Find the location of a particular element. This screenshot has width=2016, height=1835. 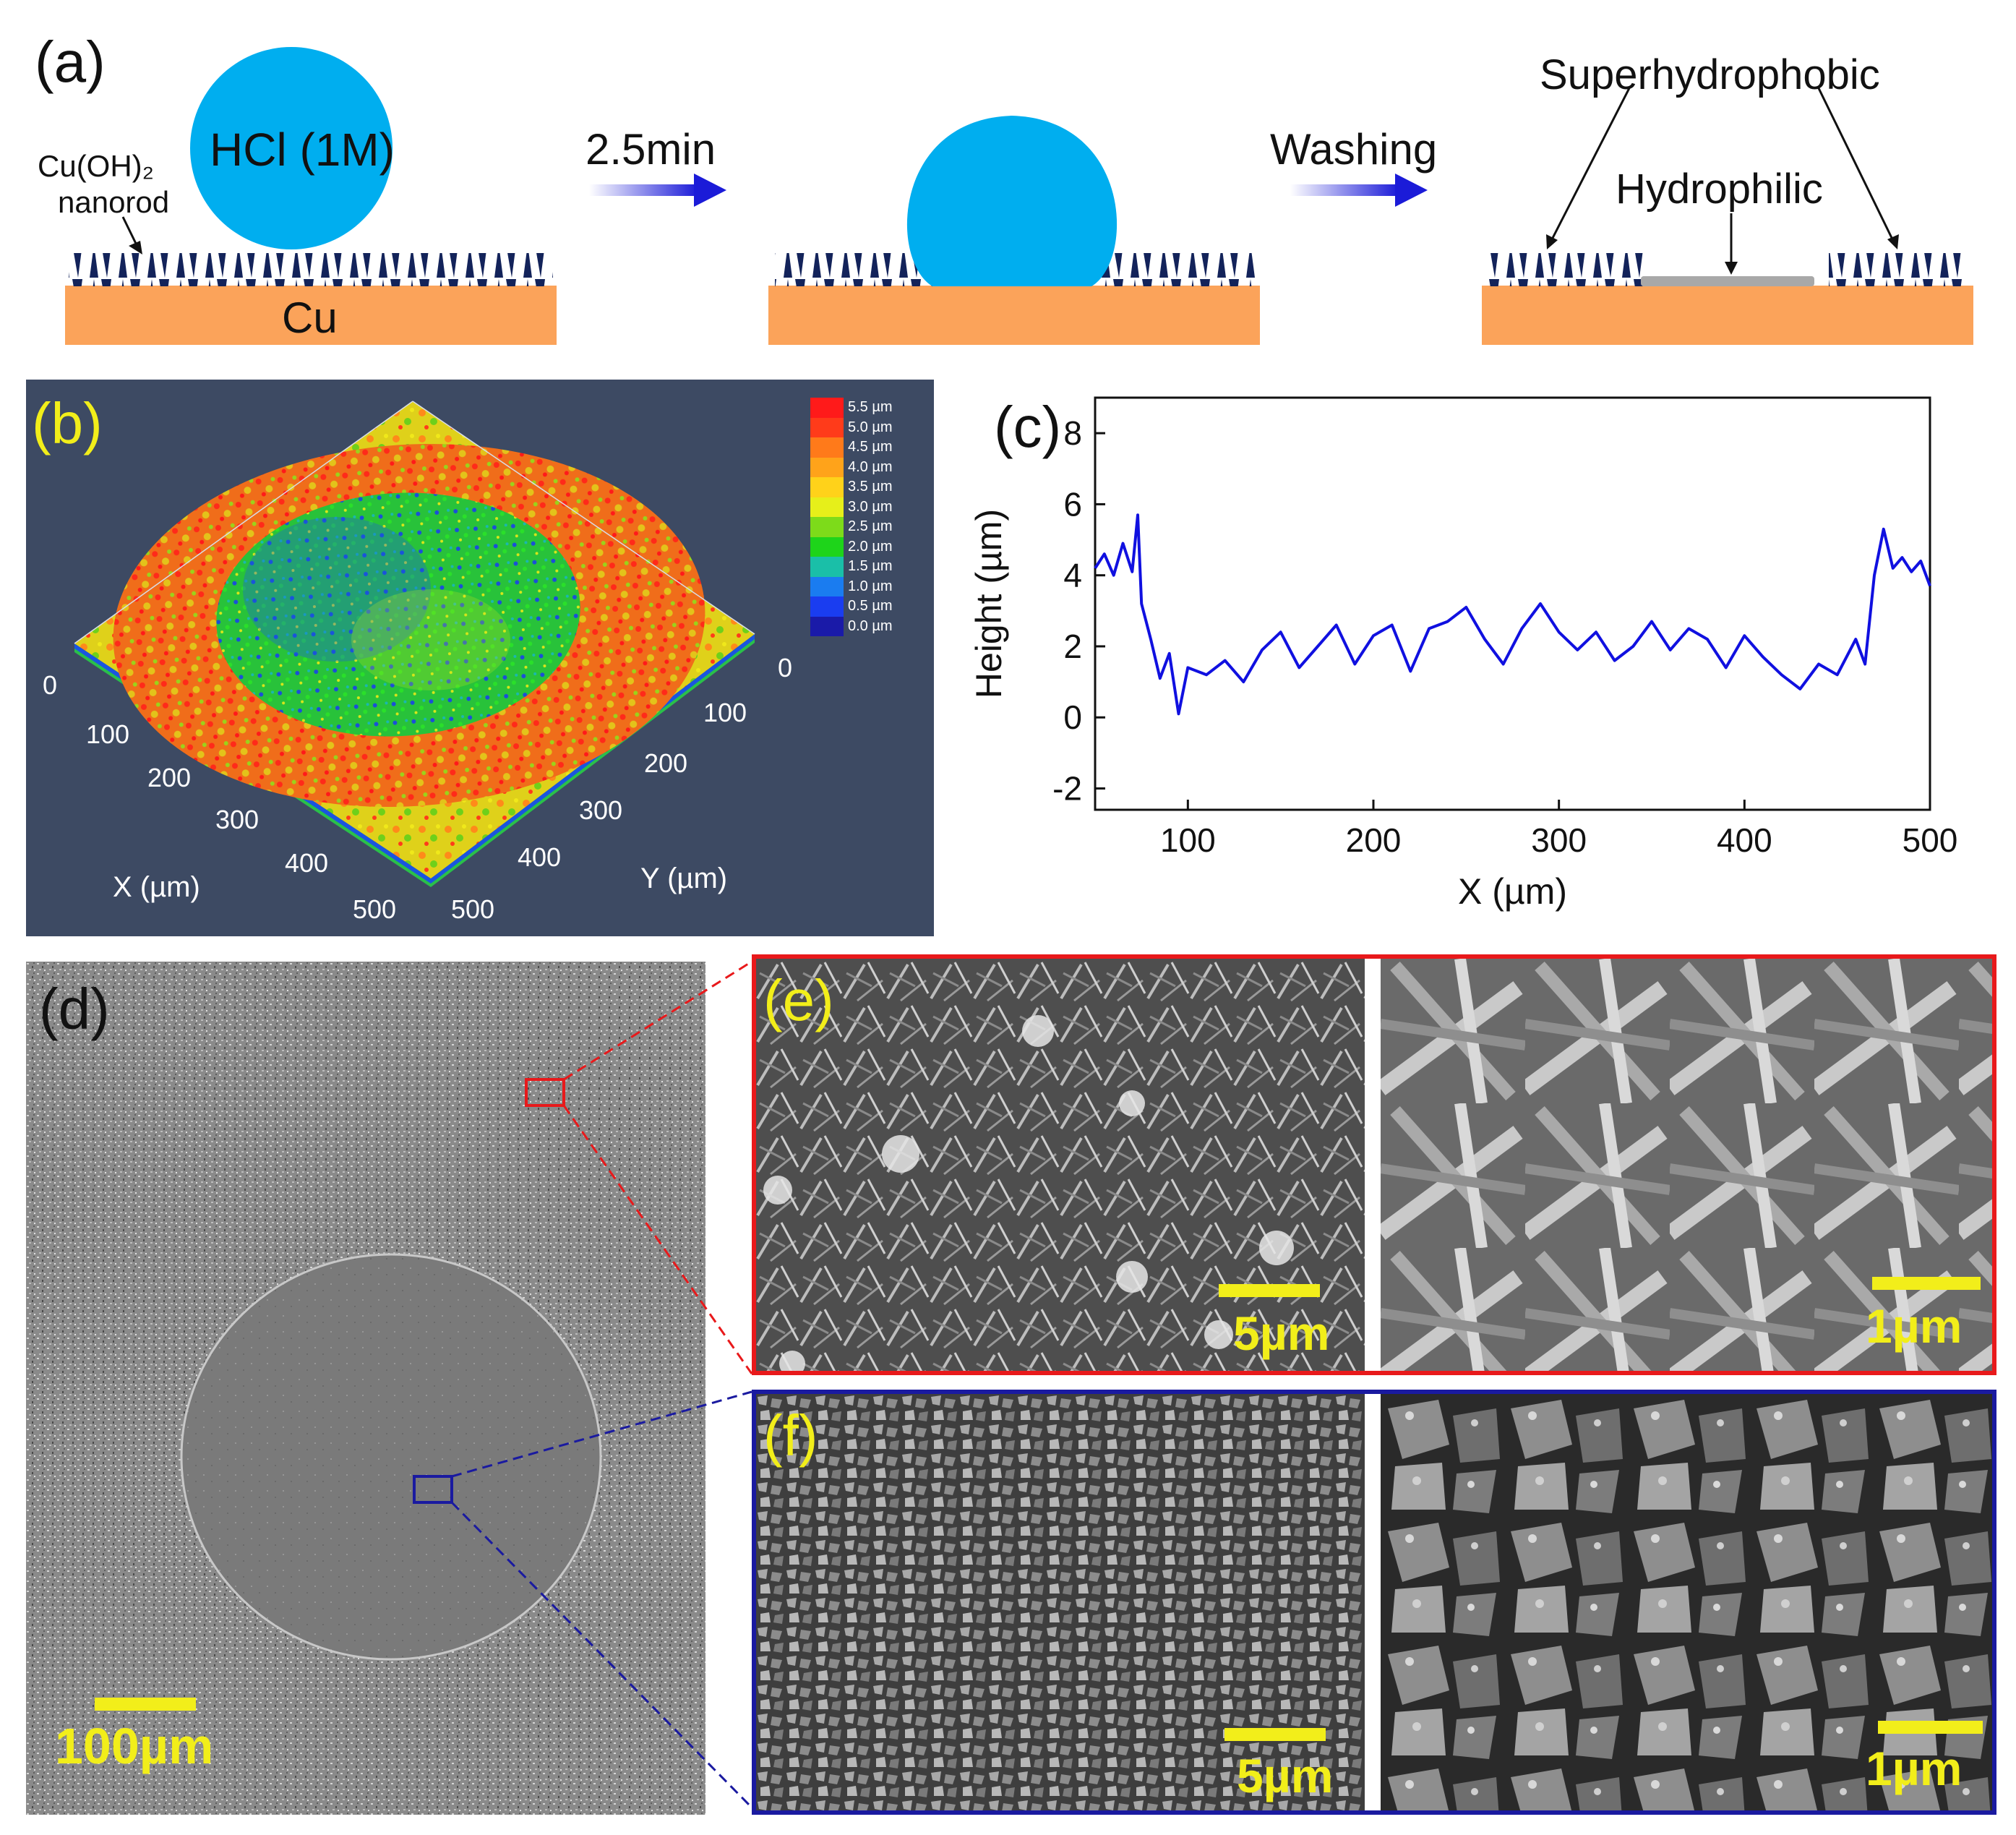

legend-entry: 2.5 µm is located at coordinates (852, 527).